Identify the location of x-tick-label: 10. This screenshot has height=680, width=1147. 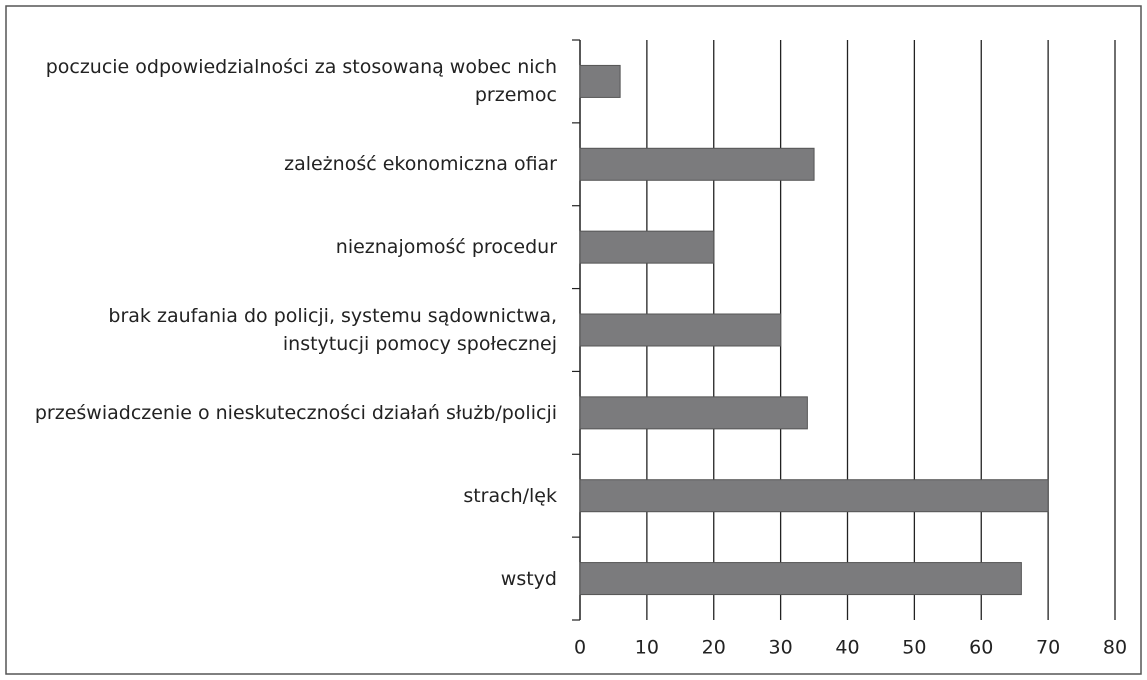
(647, 648).